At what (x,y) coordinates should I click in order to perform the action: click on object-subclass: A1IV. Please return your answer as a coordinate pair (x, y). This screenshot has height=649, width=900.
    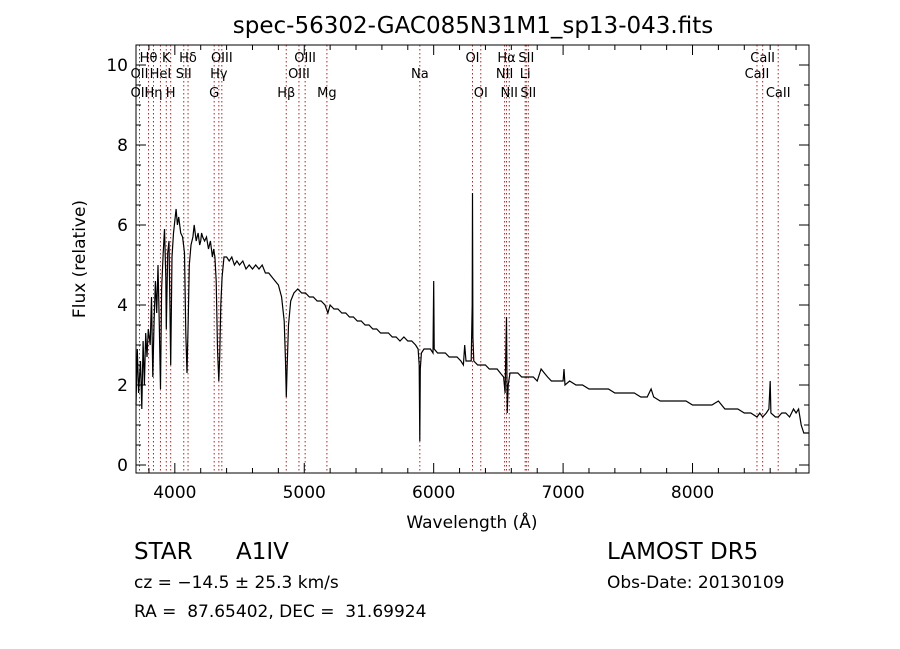
    Looking at the image, I should click on (262, 552).